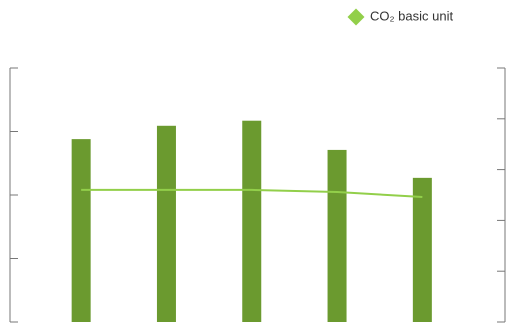 Image resolution: width=508 pixels, height=325 pixels. Describe the element at coordinates (411, 15) in the screenshot. I see `legend-label: CO₂ basic unit` at that location.